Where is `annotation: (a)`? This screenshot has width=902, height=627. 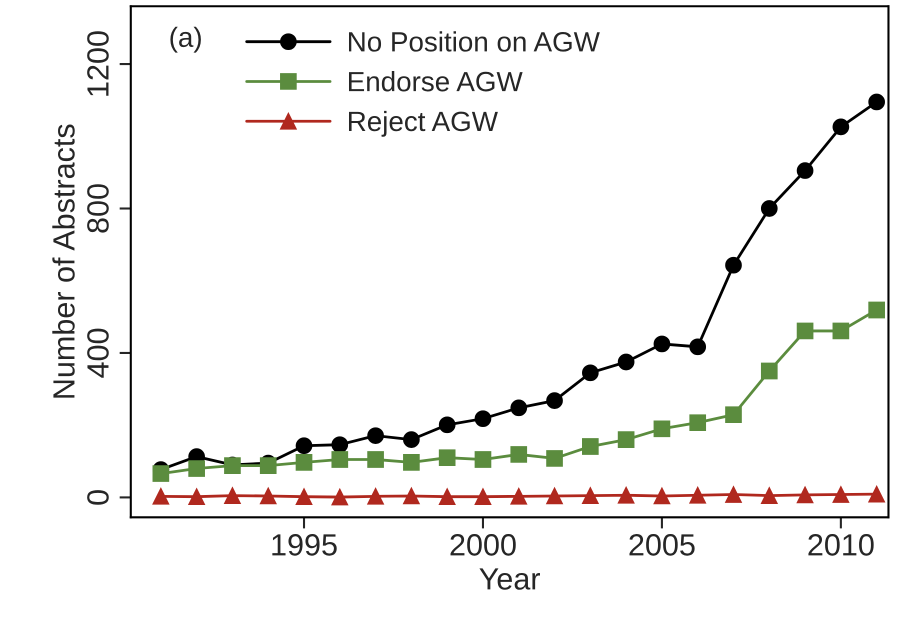 annotation: (a) is located at coordinates (185, 39).